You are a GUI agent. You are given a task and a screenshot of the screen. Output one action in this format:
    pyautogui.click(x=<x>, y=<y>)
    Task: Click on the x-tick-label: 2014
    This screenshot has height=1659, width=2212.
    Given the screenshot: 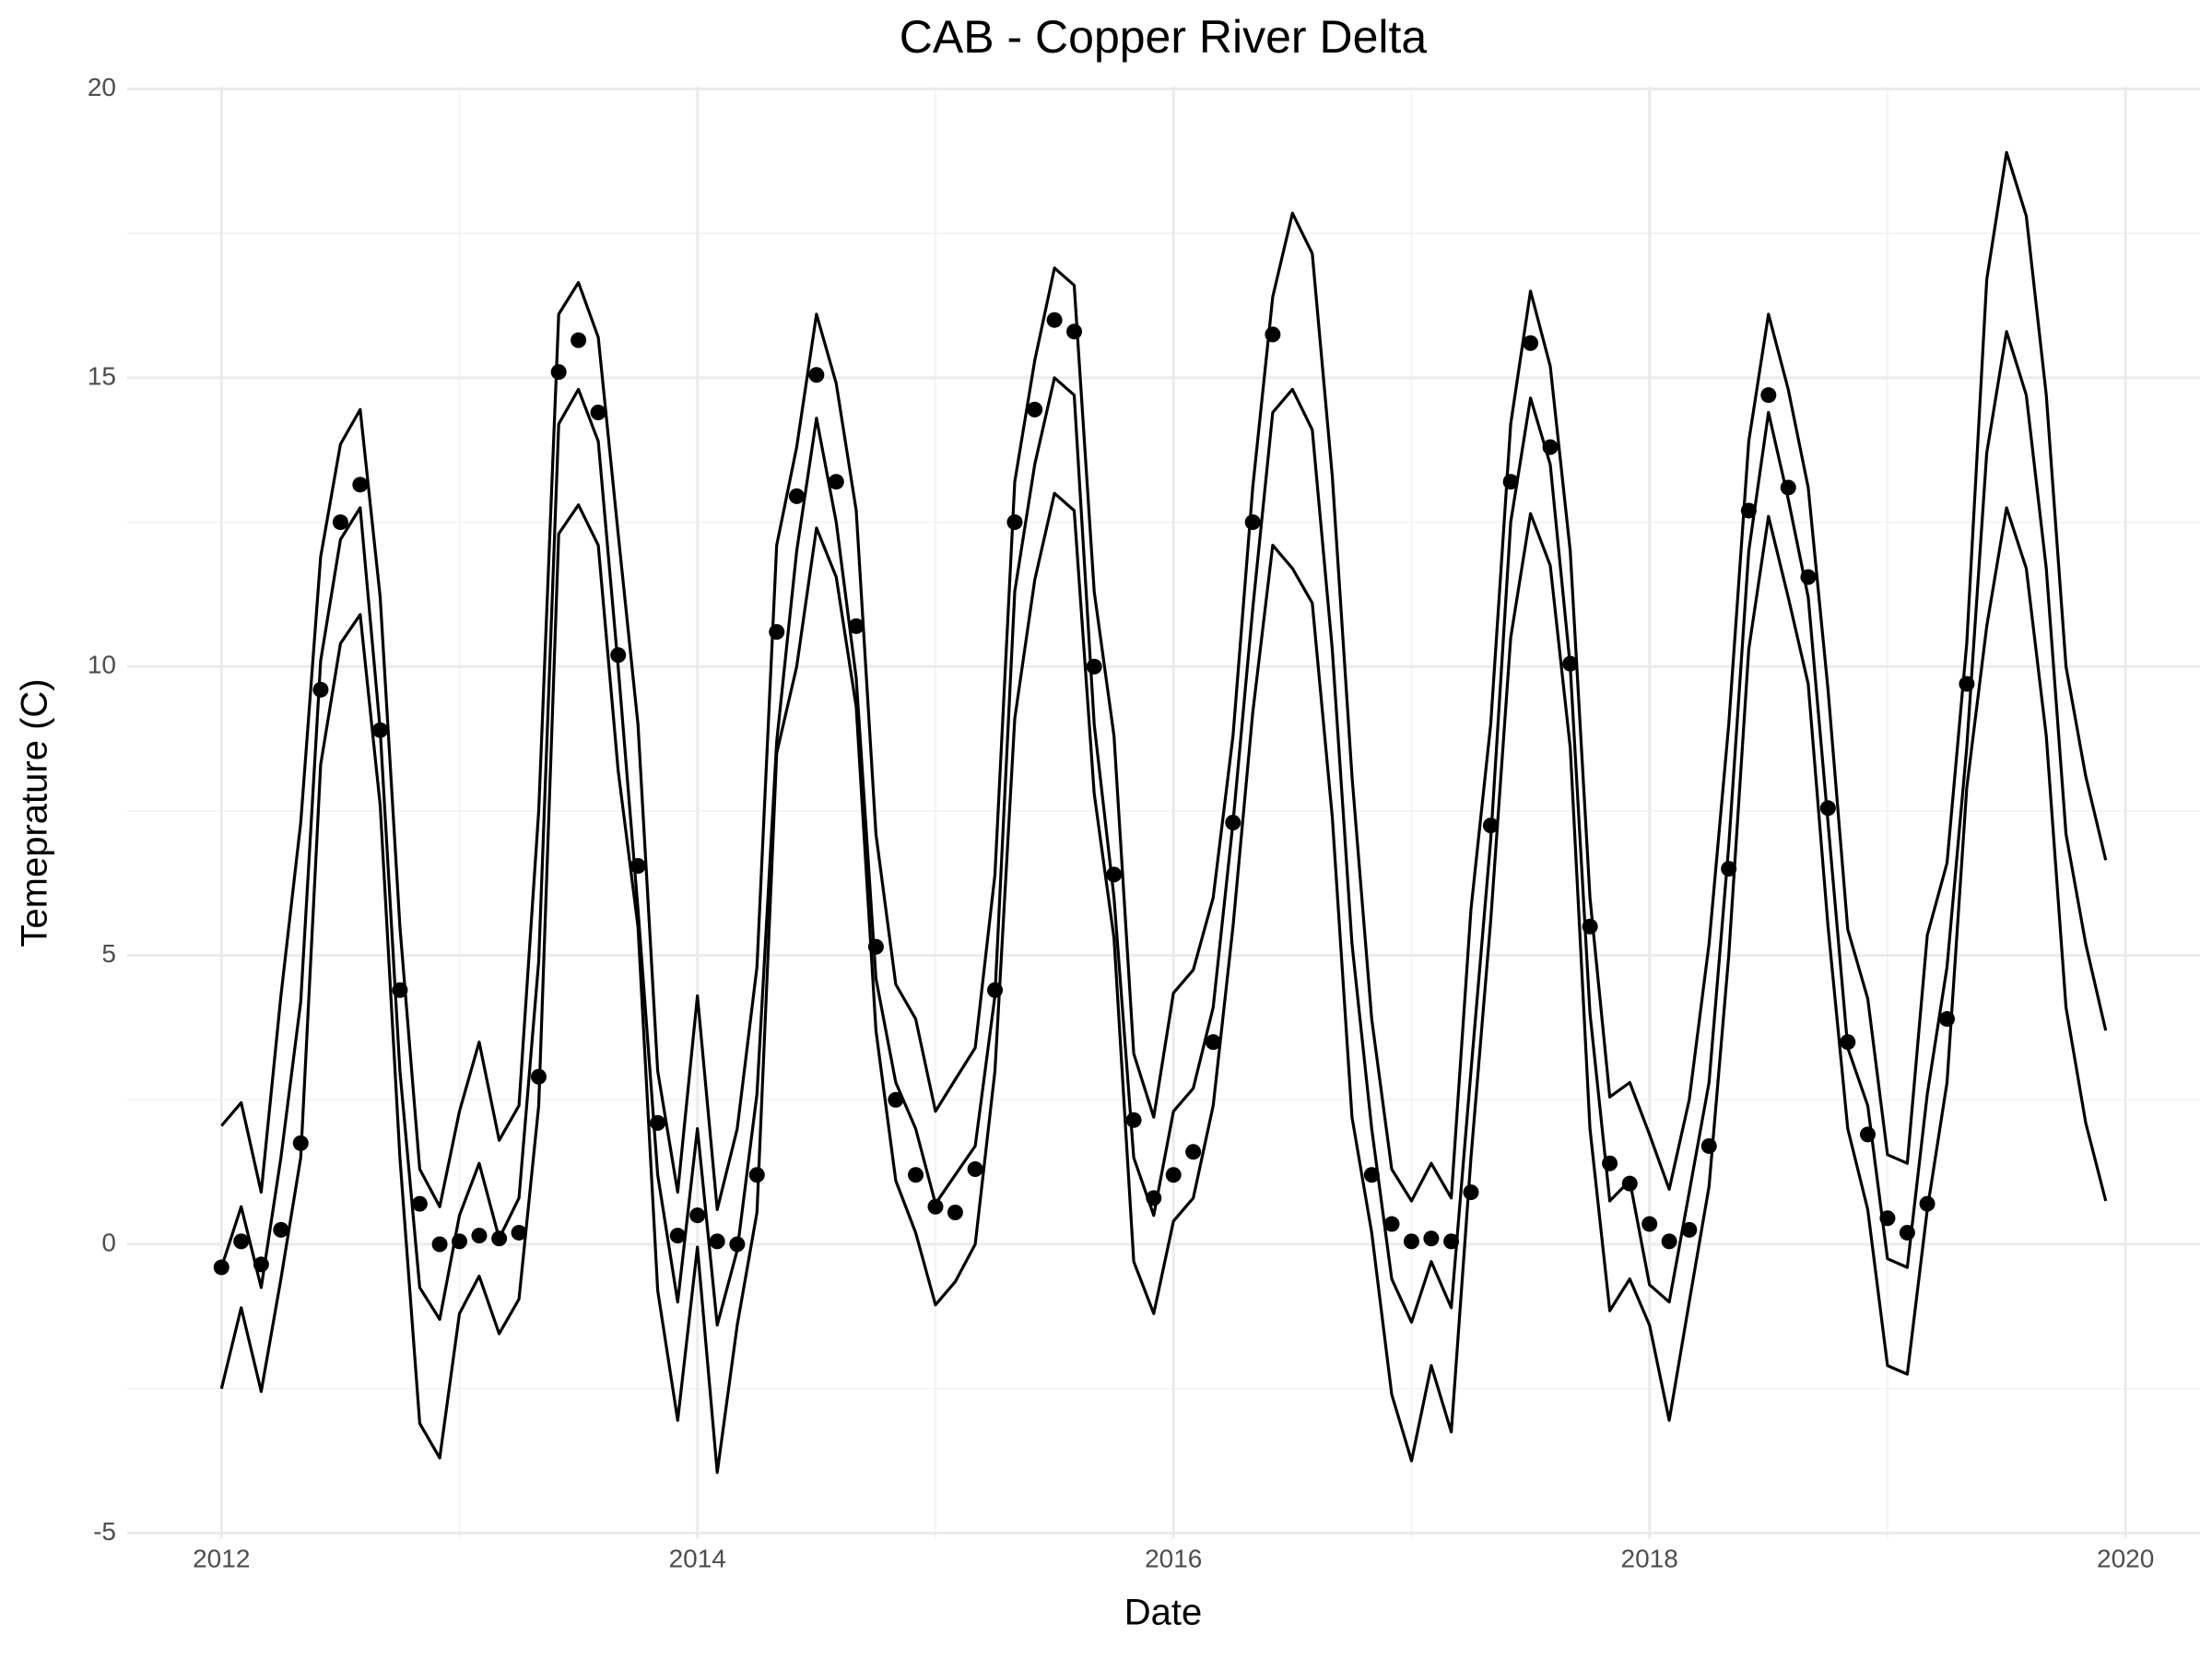 What is the action you would take?
    pyautogui.click(x=697, y=1558)
    